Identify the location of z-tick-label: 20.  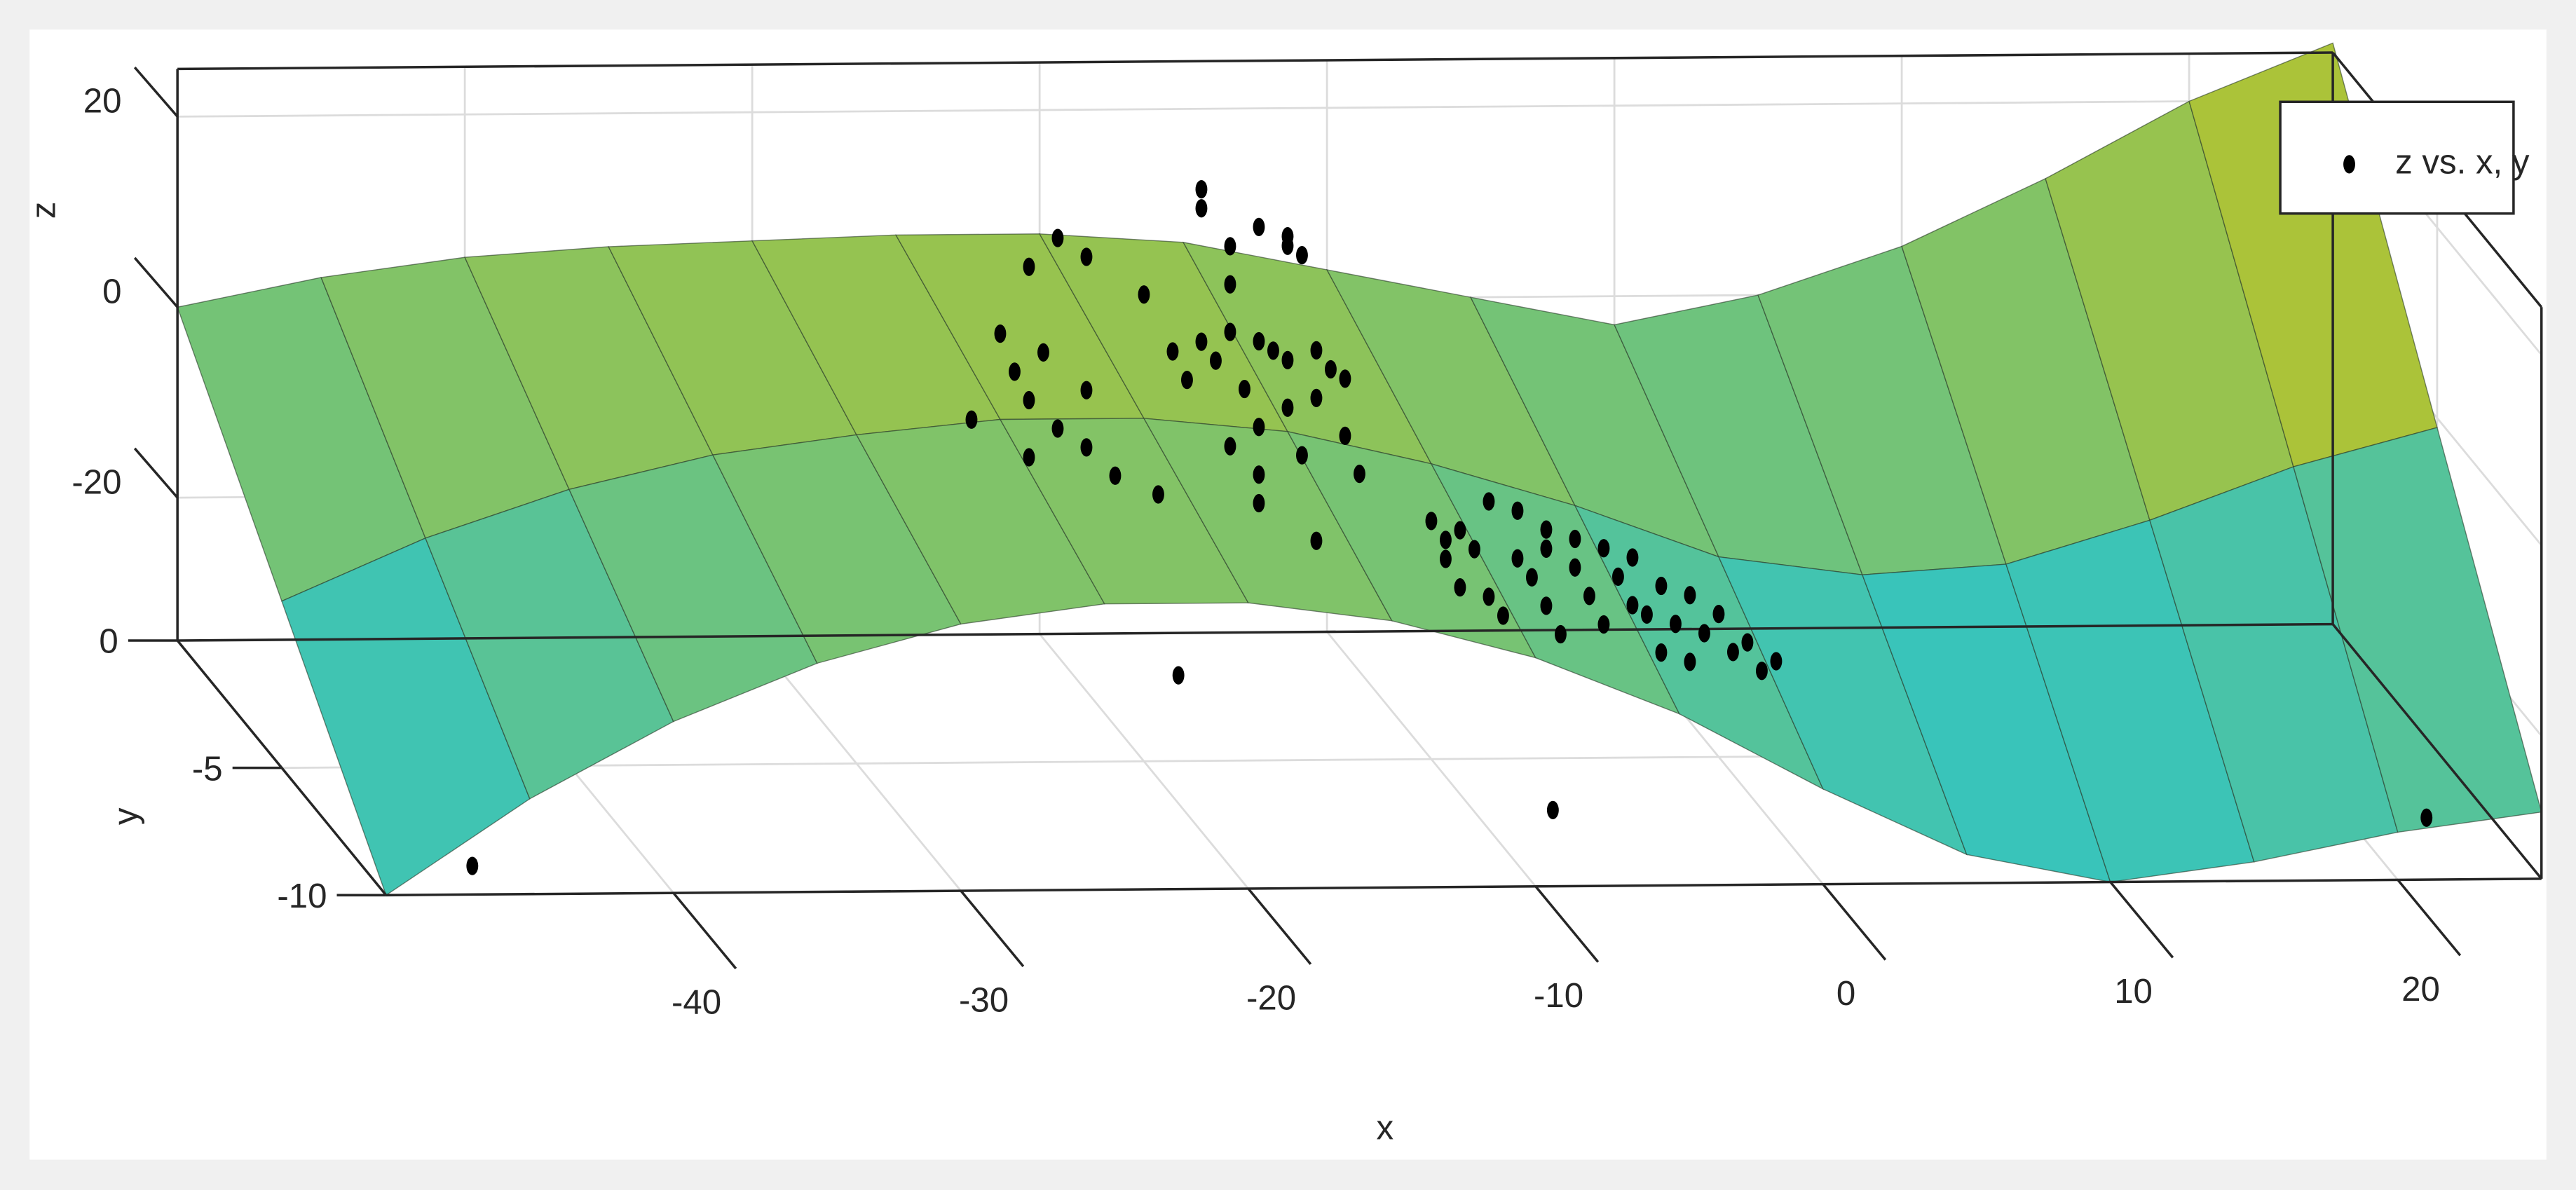
(102, 101).